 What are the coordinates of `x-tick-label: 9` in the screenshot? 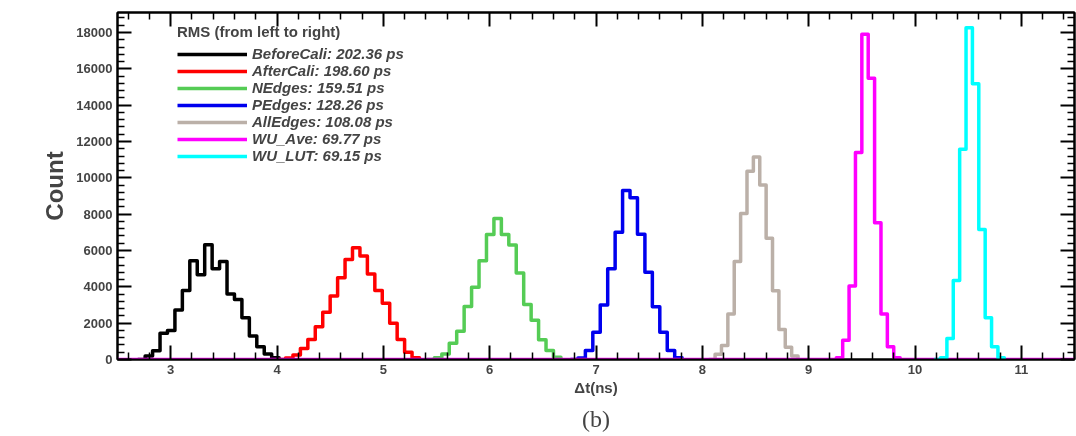 It's located at (809, 369).